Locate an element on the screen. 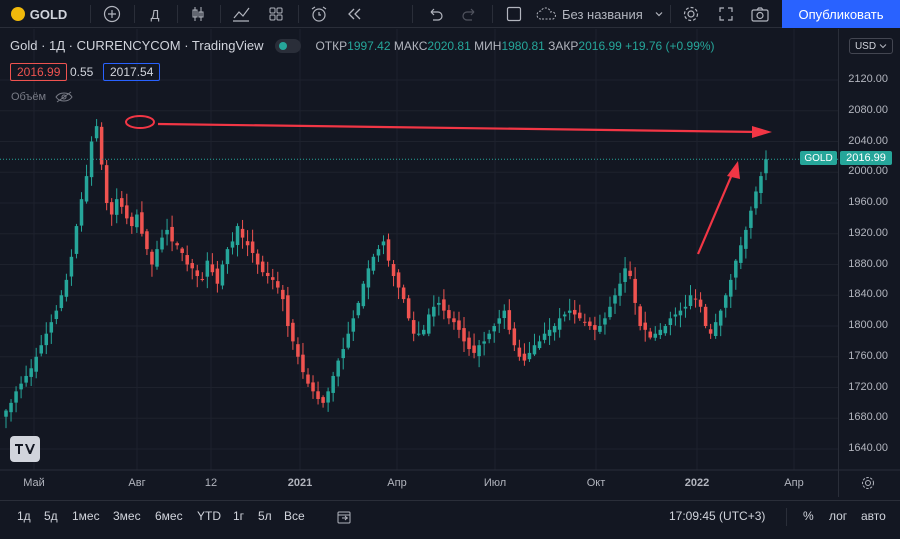 This screenshot has width=900, height=539. range-button-4: 6мес is located at coordinates (169, 516).